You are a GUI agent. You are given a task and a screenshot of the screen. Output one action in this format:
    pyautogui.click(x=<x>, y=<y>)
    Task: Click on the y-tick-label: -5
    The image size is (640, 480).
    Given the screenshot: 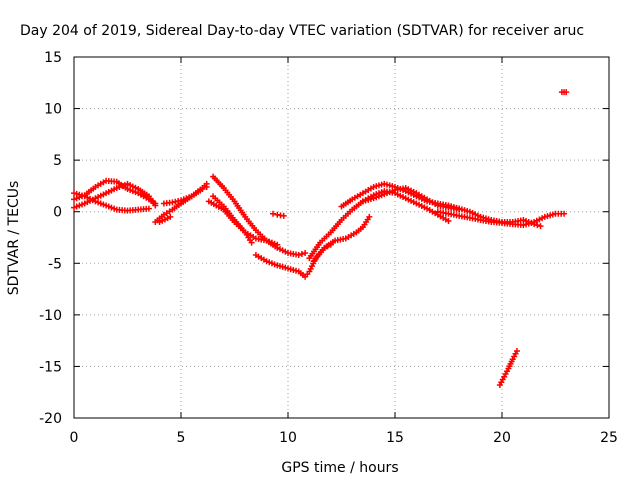 What is the action you would take?
    pyautogui.click(x=55, y=264)
    